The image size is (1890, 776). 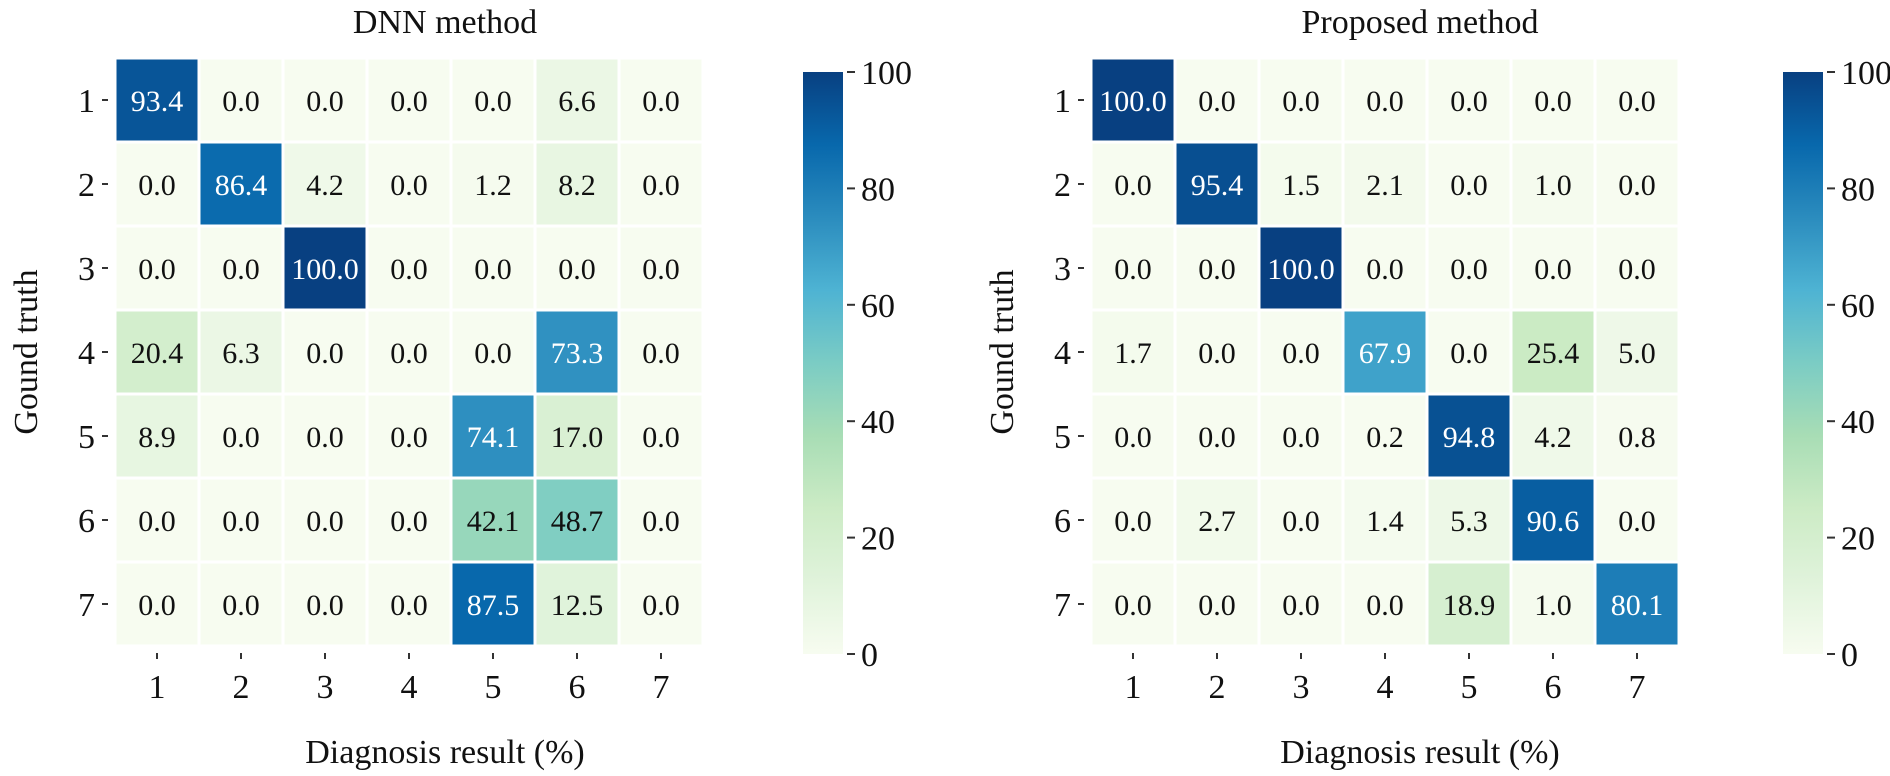 I want to click on cell-value-label: 1.7, so click(x=1133, y=353).